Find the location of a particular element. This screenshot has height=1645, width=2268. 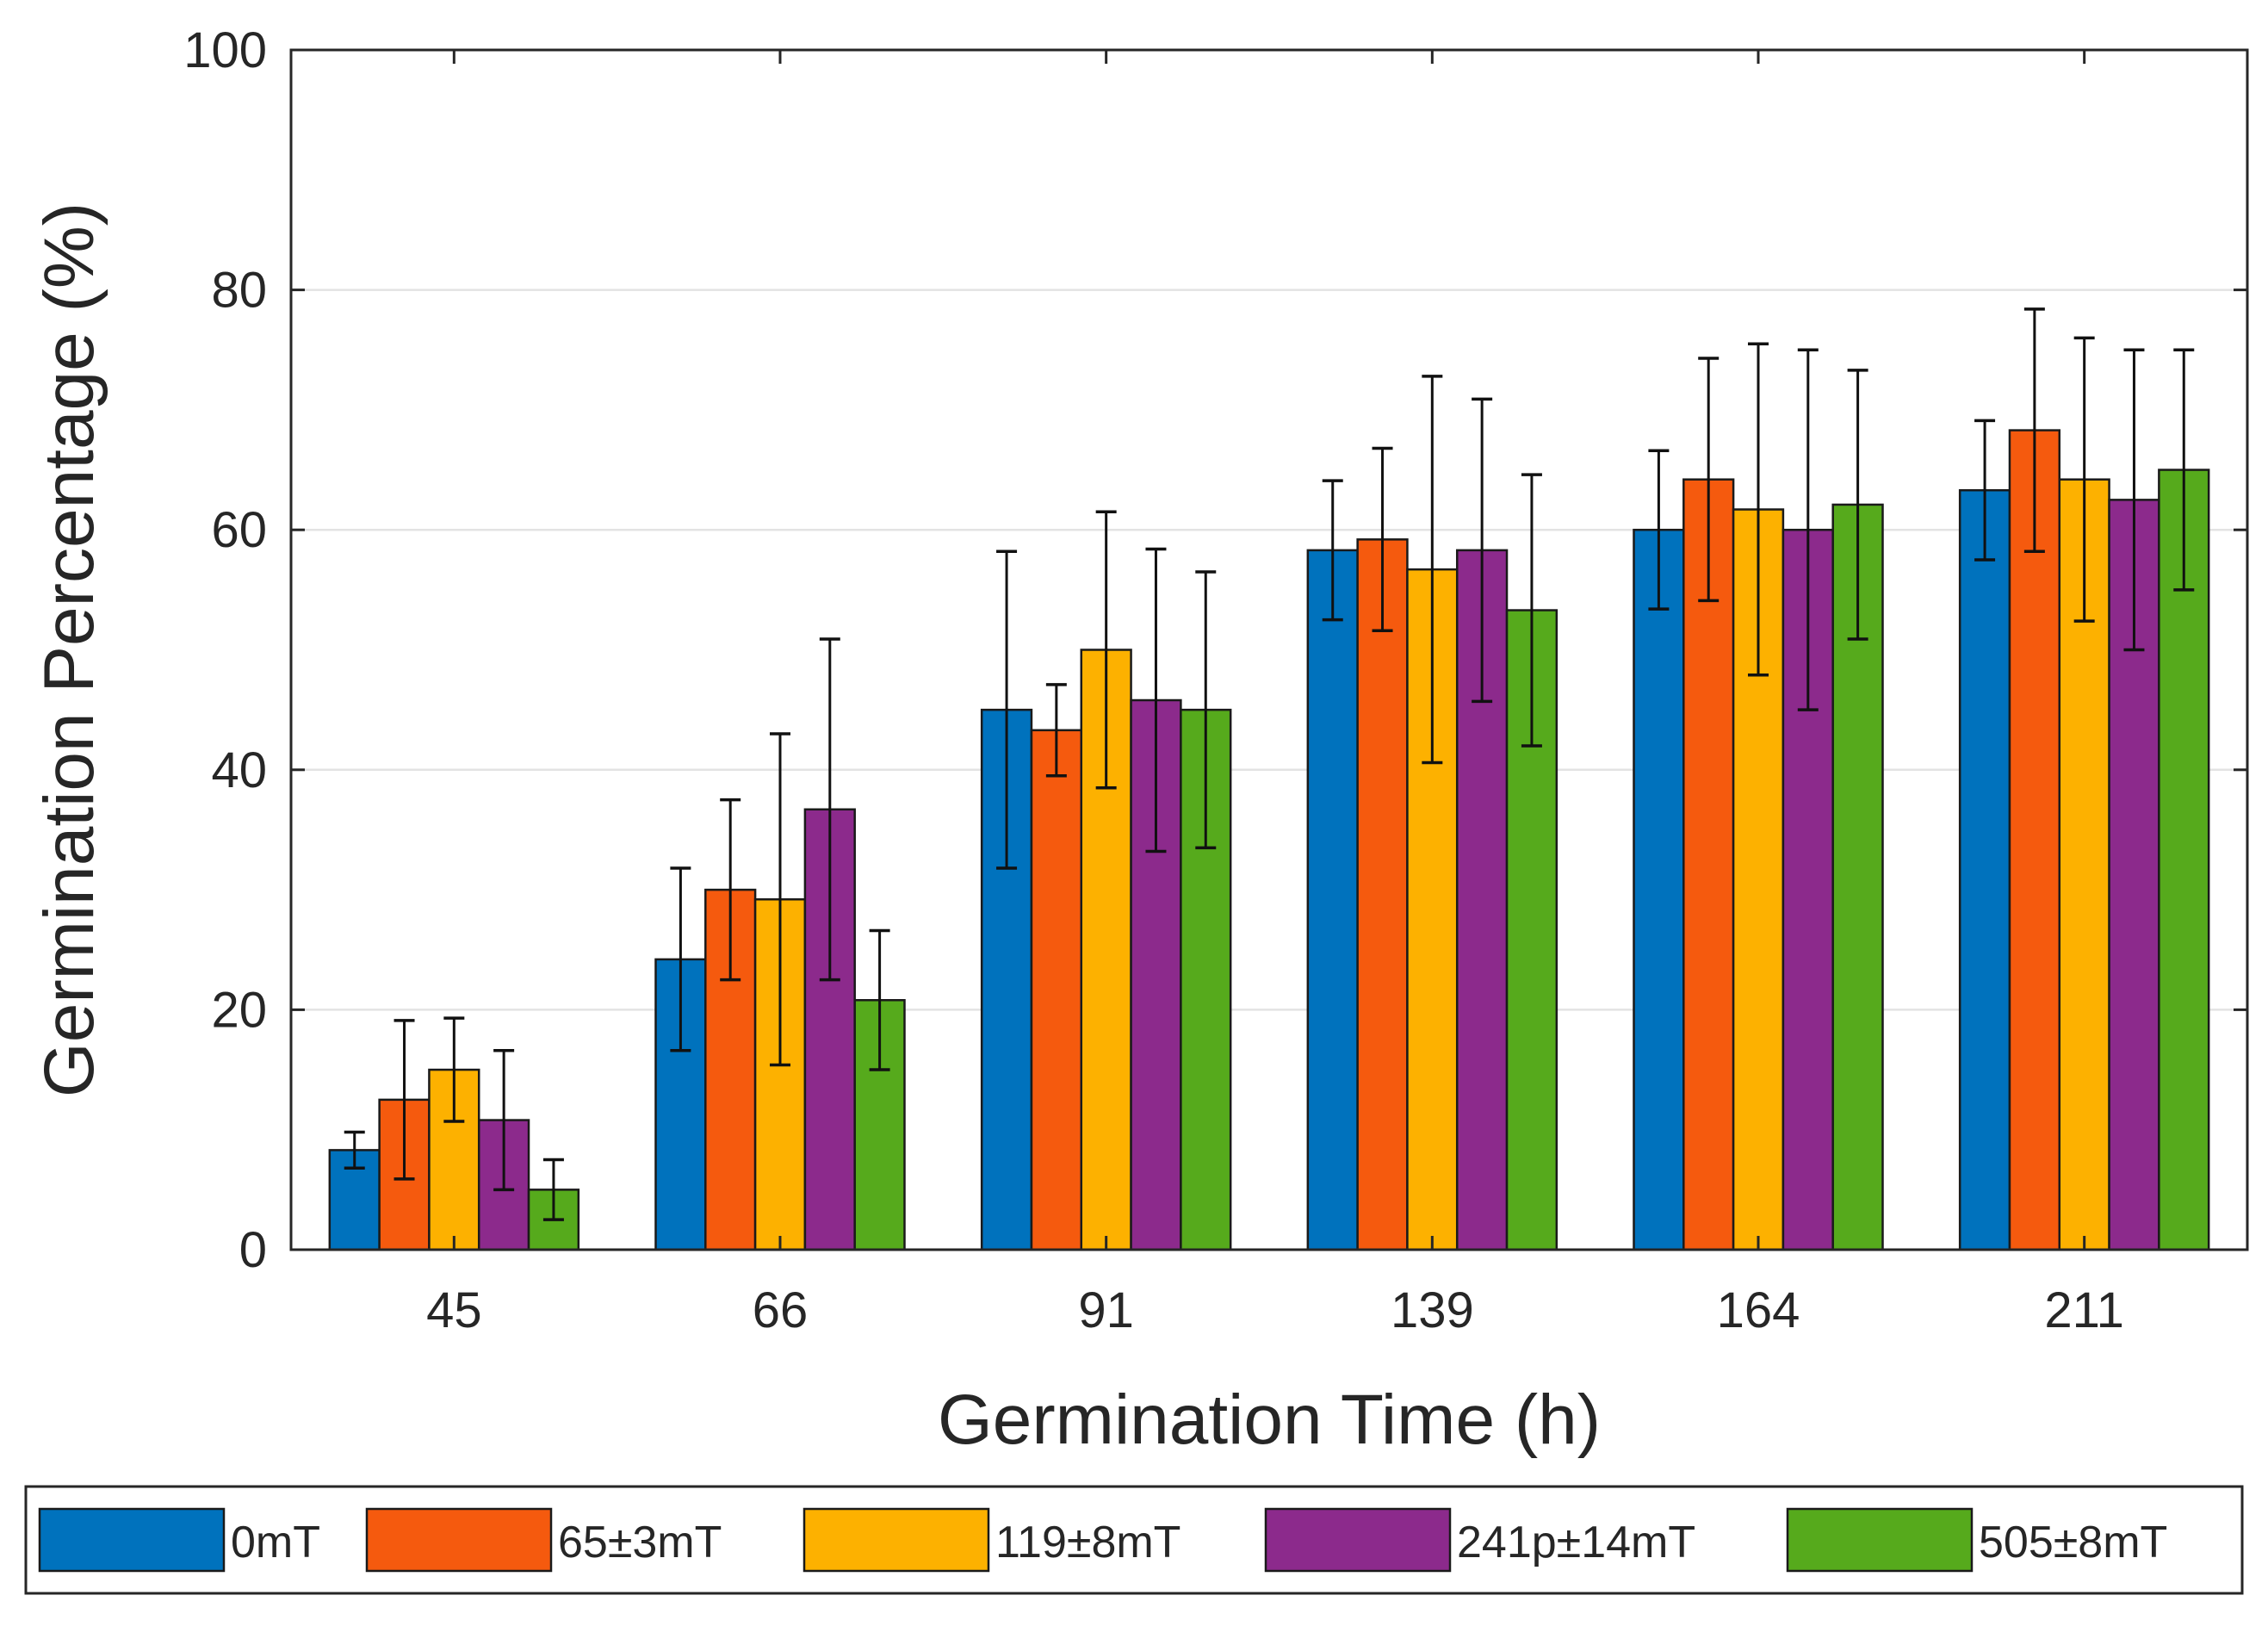

y-tick-label: 20 is located at coordinates (239, 1010).